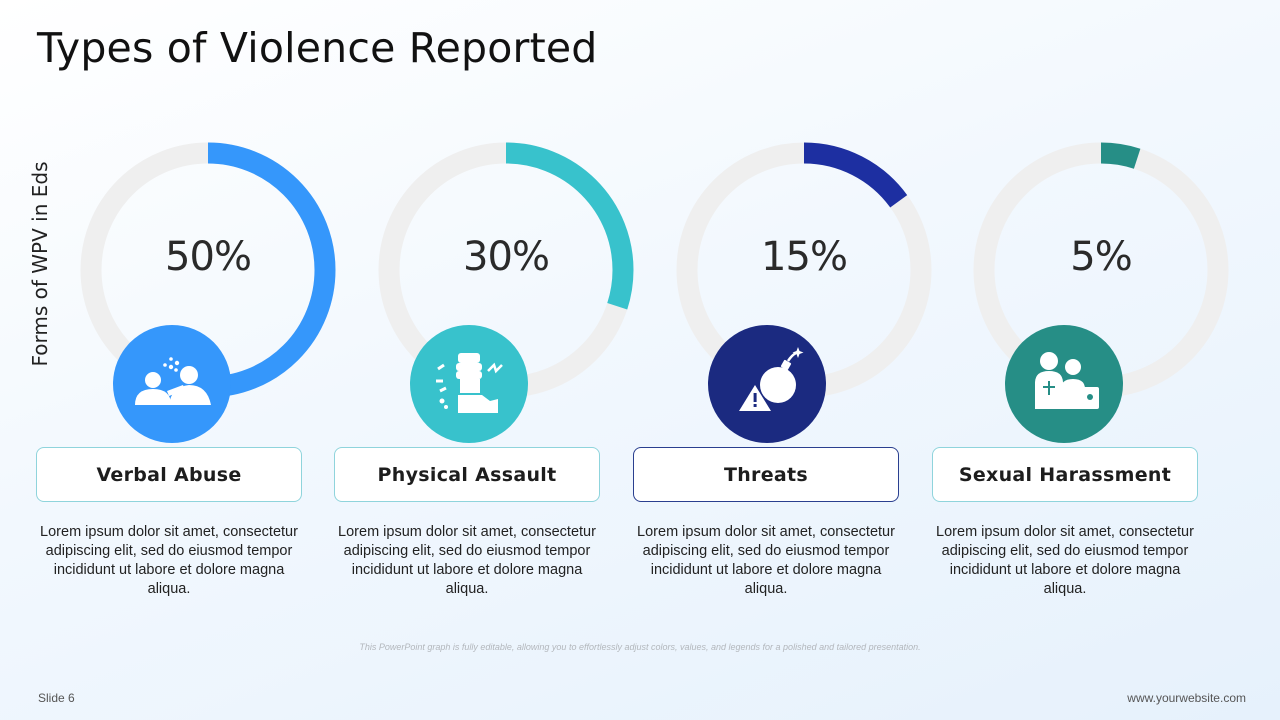 The height and width of the screenshot is (720, 1280). What do you see at coordinates (56, 698) in the screenshot?
I see `slide-number: Slide 6` at bounding box center [56, 698].